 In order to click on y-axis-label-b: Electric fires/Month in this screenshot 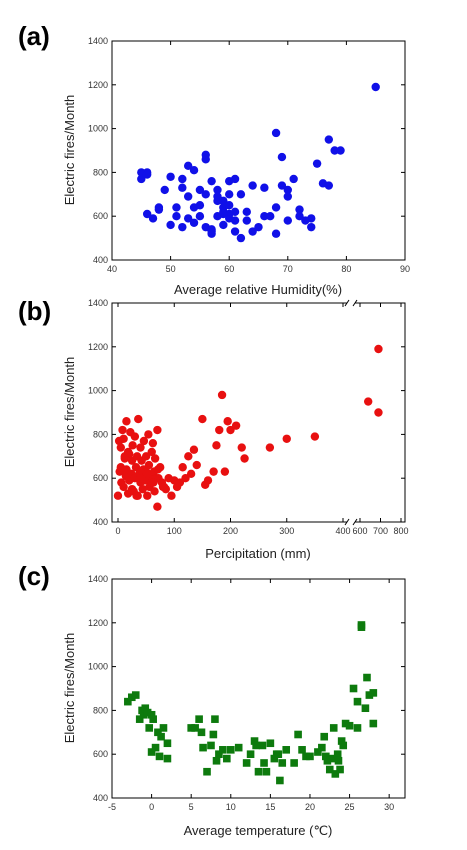, I will do `click(69, 412)`.